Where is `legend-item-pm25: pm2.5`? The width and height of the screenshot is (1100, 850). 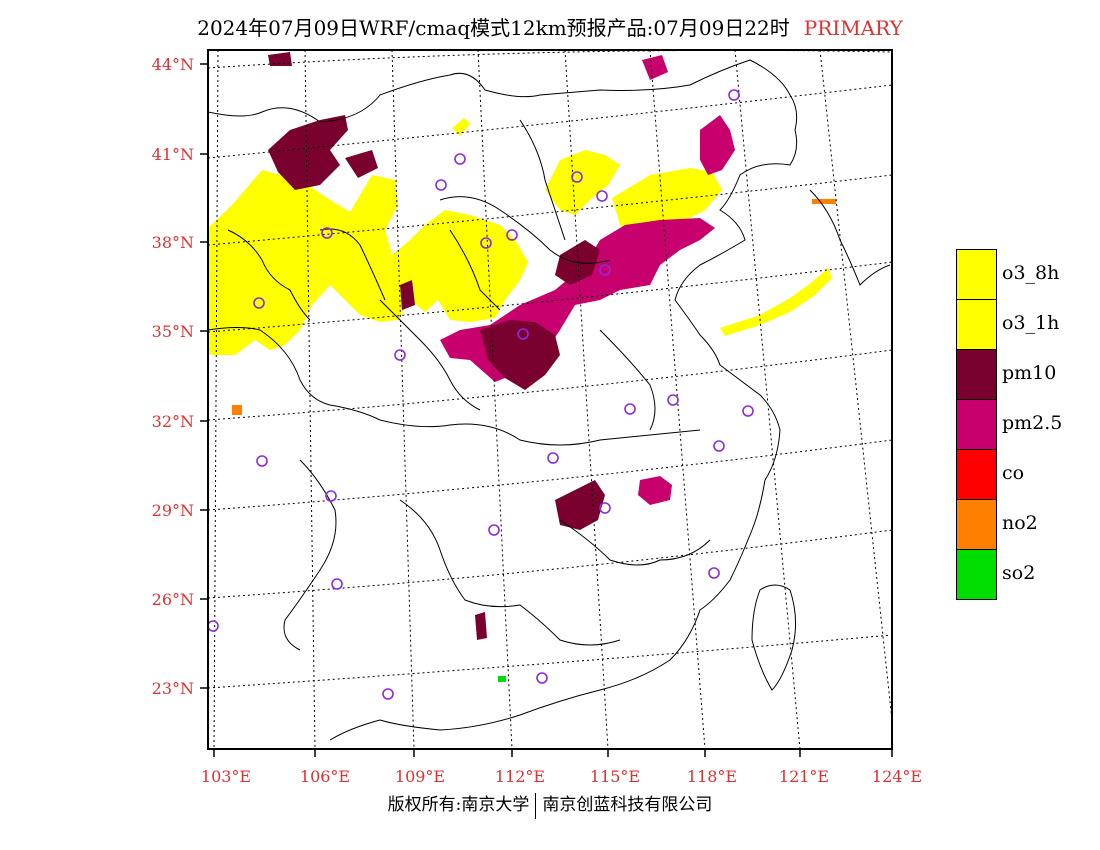
legend-item-pm25: pm2.5 is located at coordinates (1028, 424).